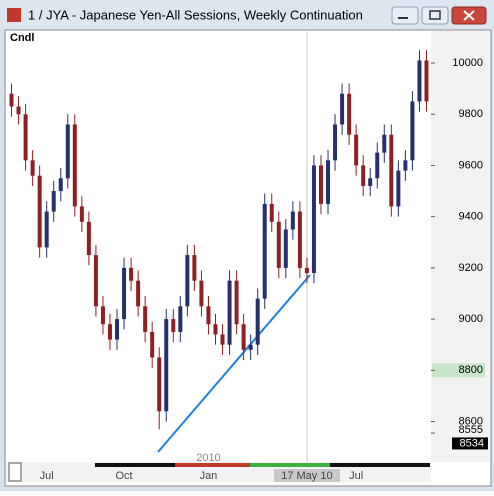 The width and height of the screenshot is (494, 496). I want to click on close-icon, so click(469, 15).